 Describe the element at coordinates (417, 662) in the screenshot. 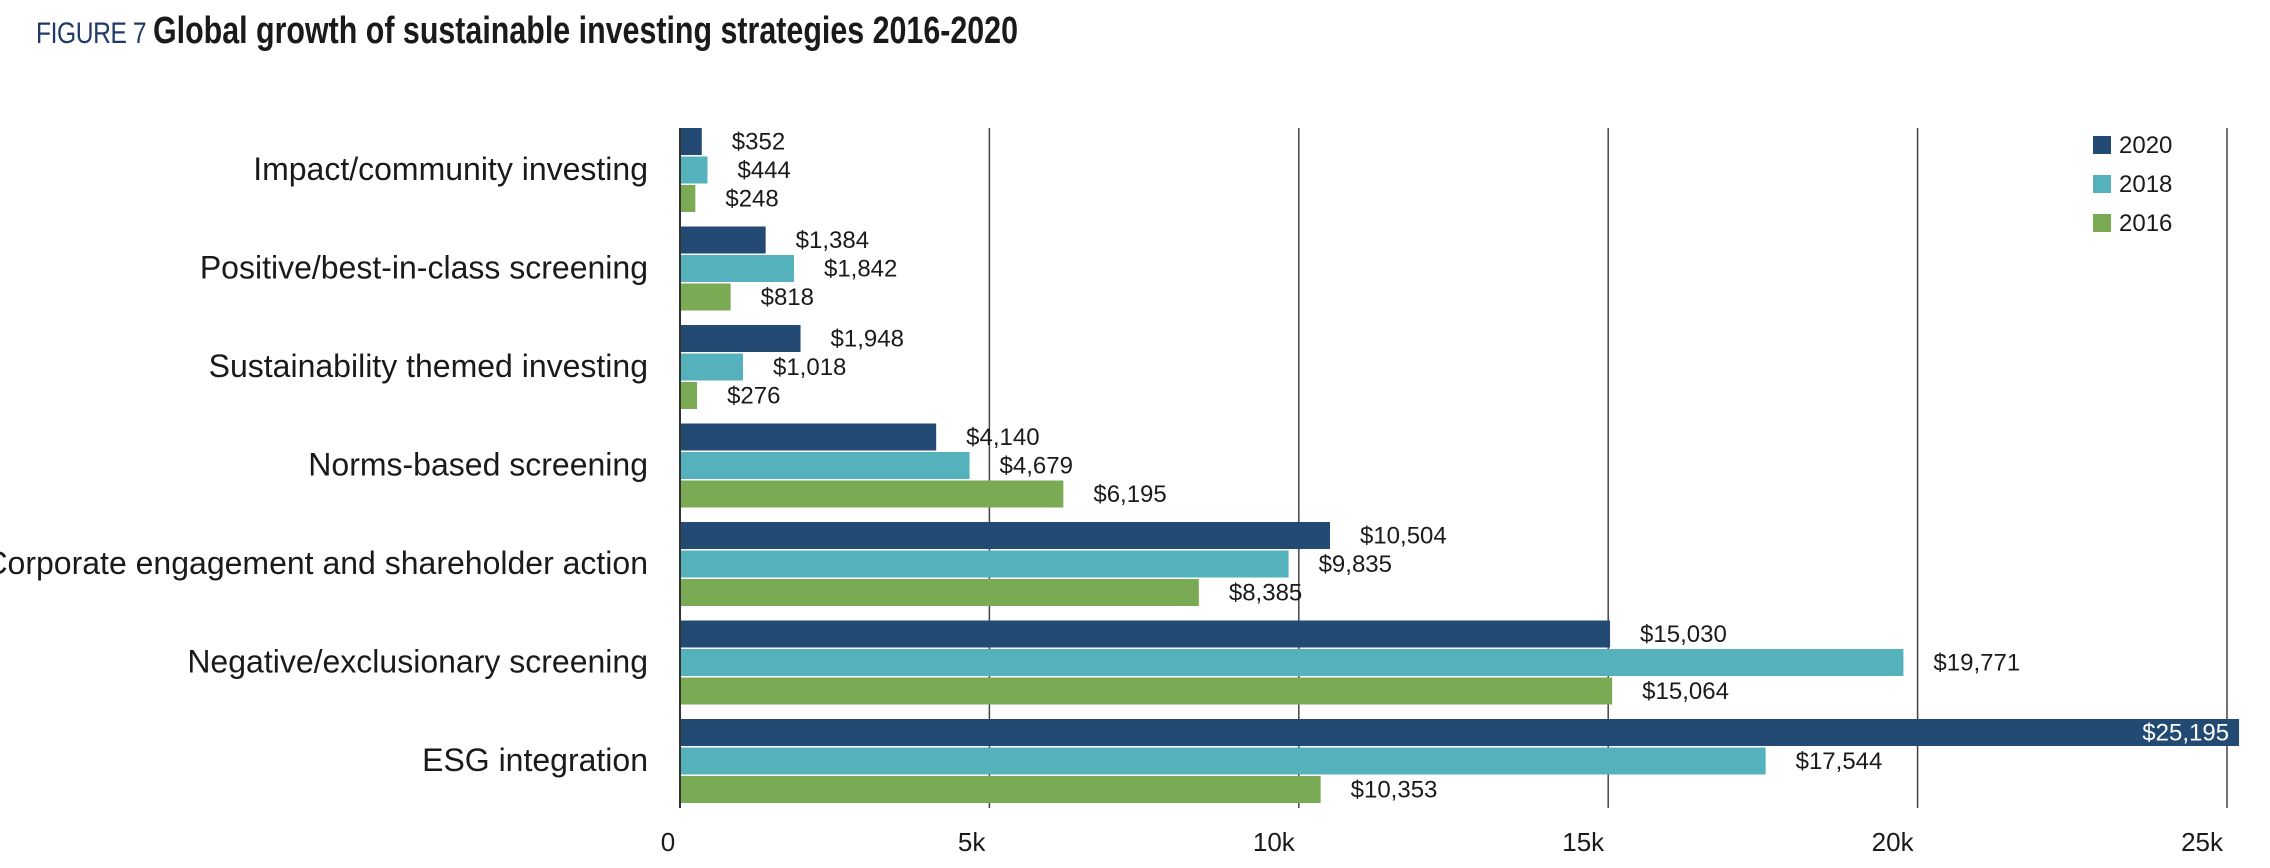

I see `category-label: Negative/exclusionary screening` at that location.